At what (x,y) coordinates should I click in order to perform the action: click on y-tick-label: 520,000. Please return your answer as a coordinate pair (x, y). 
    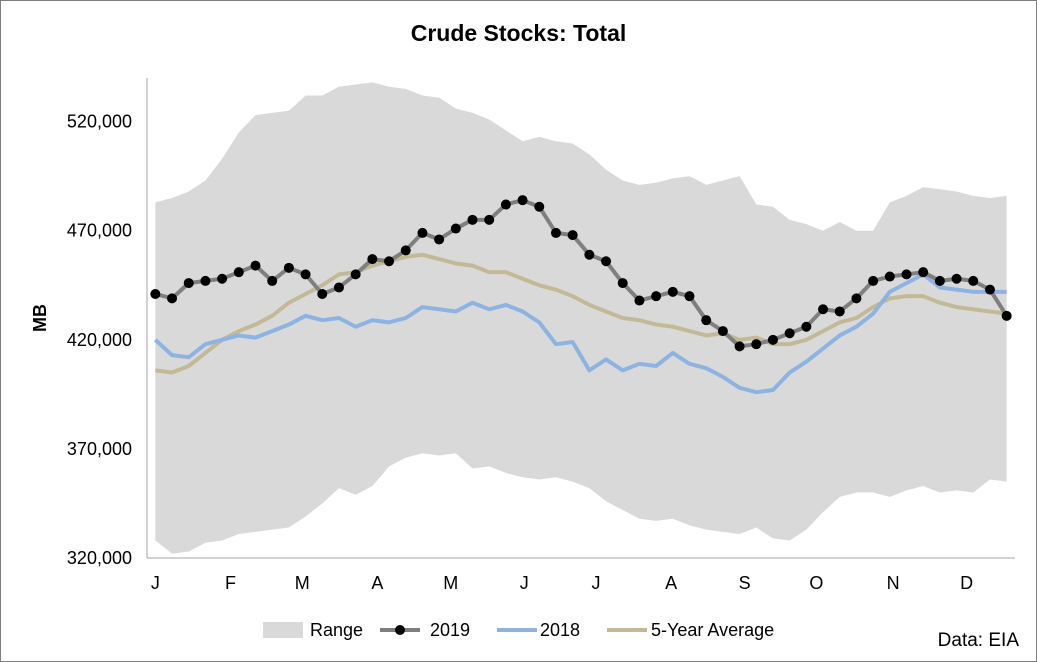
    Looking at the image, I should click on (99, 122).